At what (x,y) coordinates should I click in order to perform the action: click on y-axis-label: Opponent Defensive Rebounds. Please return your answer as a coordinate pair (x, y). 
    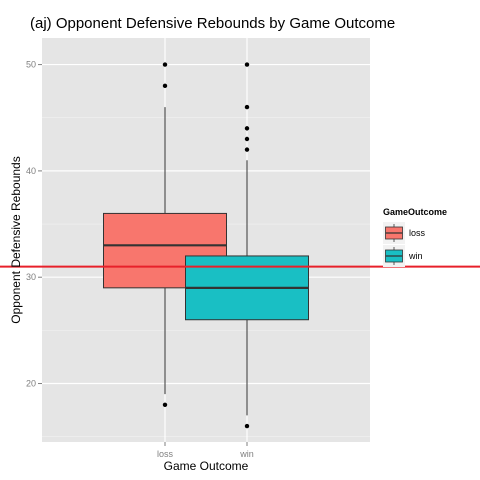
    Looking at the image, I should click on (16, 239).